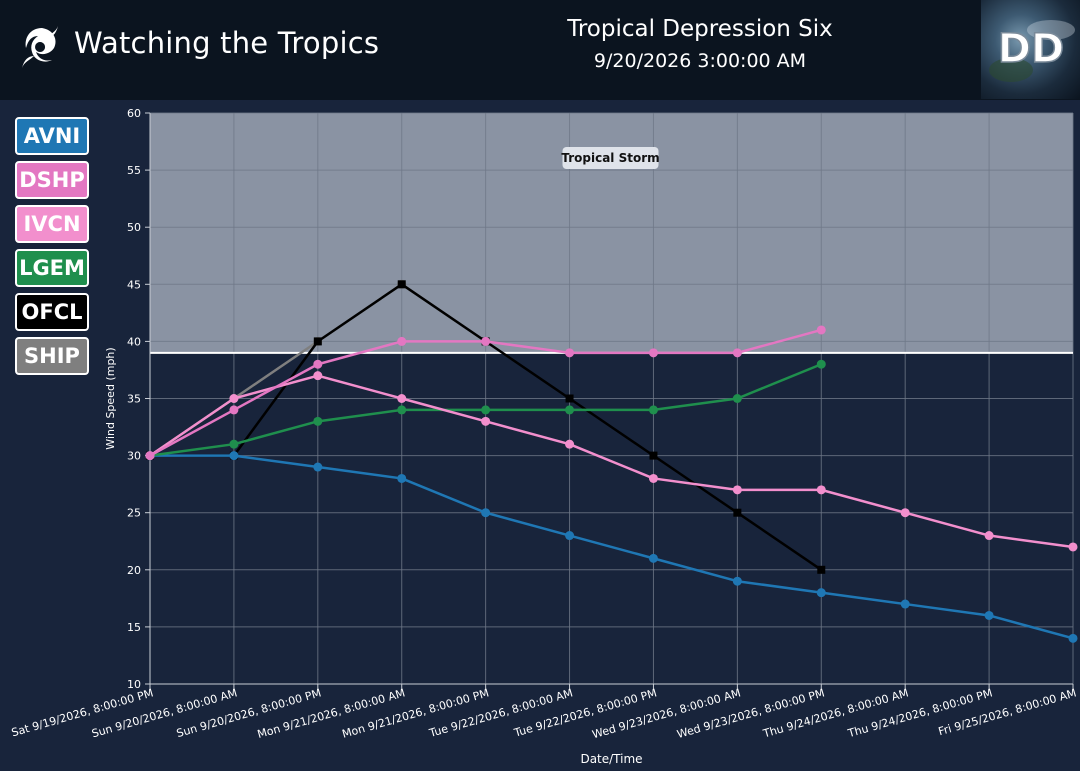  Describe the element at coordinates (134, 627) in the screenshot. I see `y-tick-label: 15` at that location.